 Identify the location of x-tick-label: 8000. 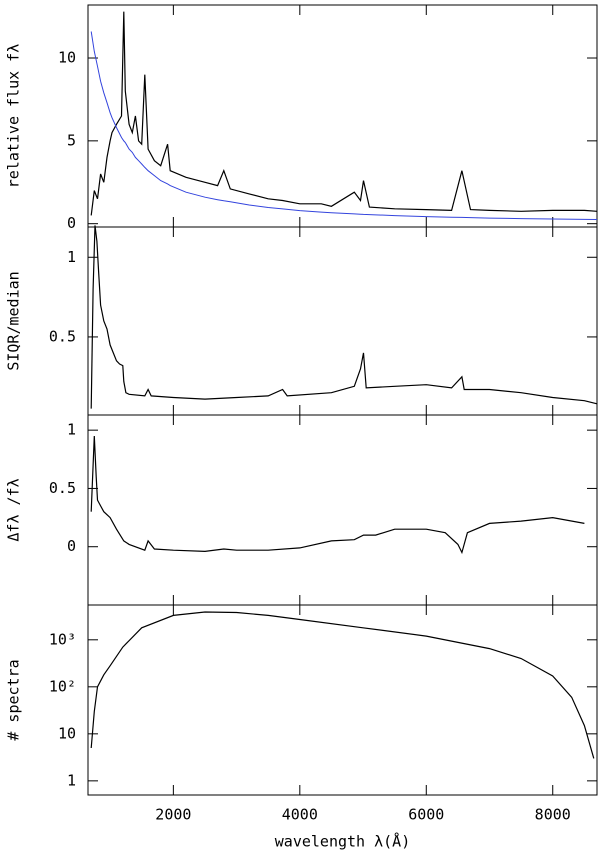
(553, 815).